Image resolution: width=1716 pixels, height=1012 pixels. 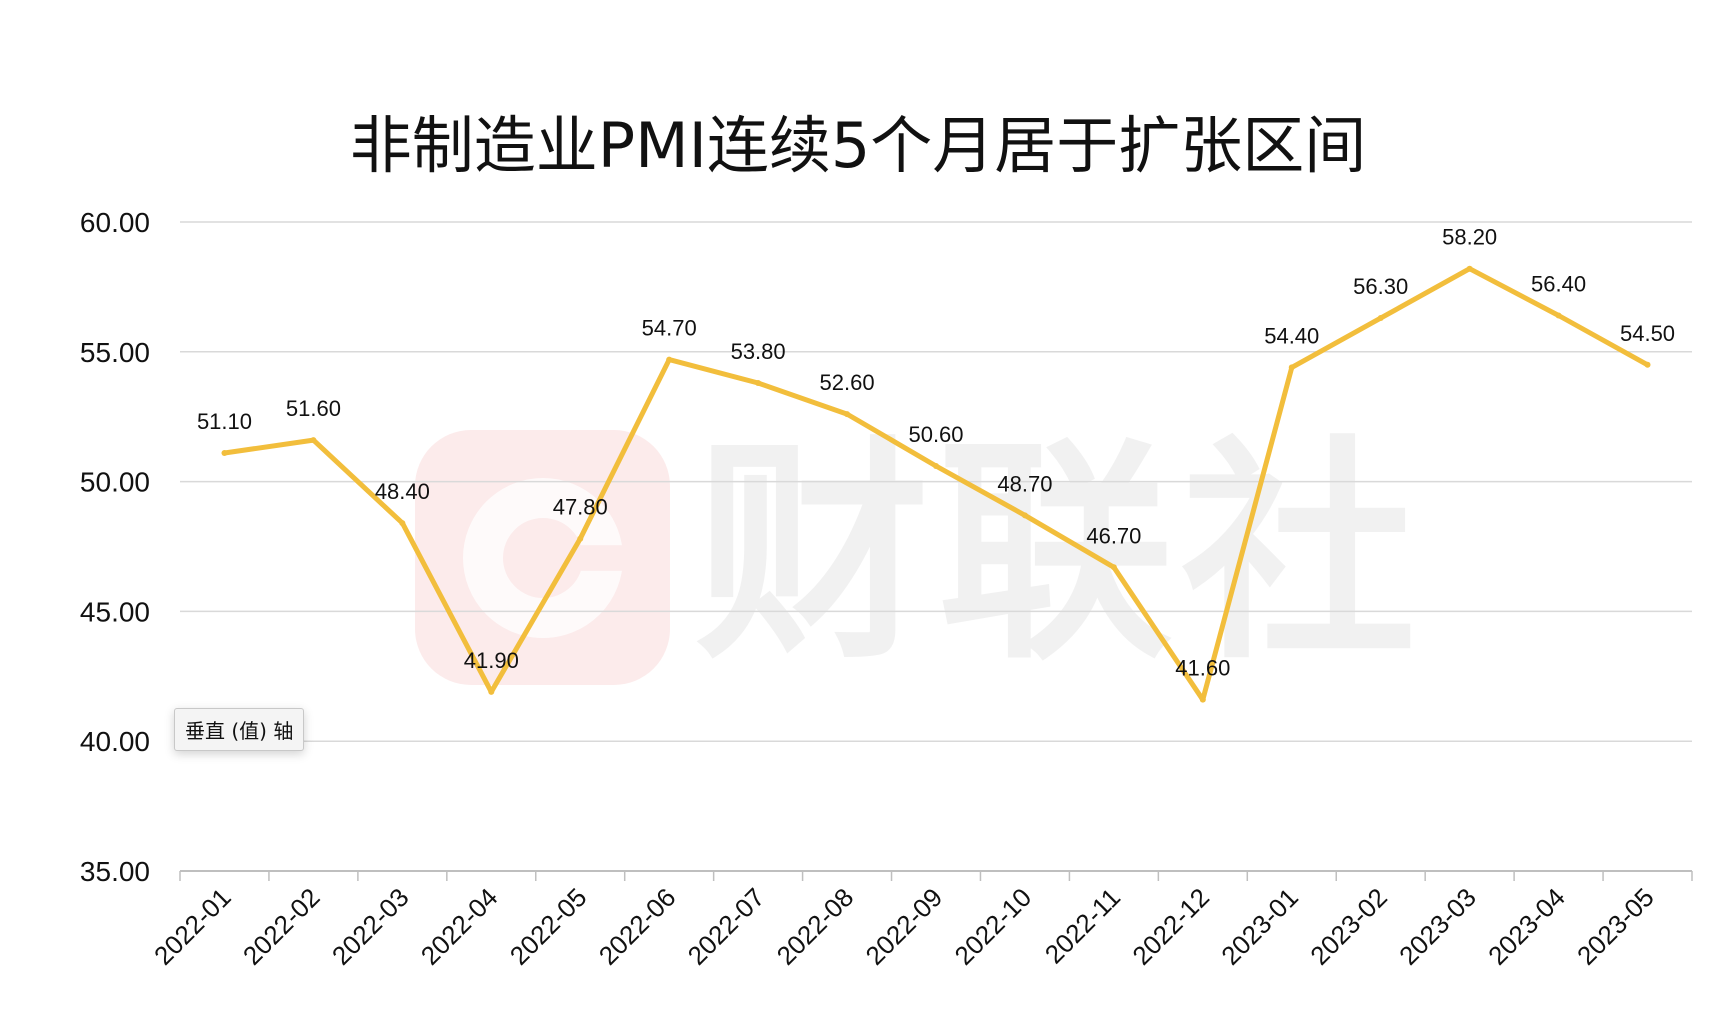 I want to click on x-tick-label: 2022-01, so click(x=192, y=926).